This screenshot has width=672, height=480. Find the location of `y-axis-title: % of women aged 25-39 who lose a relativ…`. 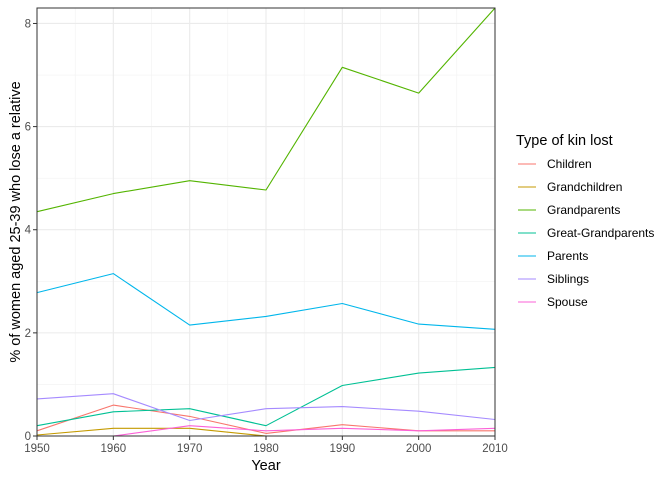

y-axis-title: % of women aged 25-39 who lose a relativ… is located at coordinates (16, 221).